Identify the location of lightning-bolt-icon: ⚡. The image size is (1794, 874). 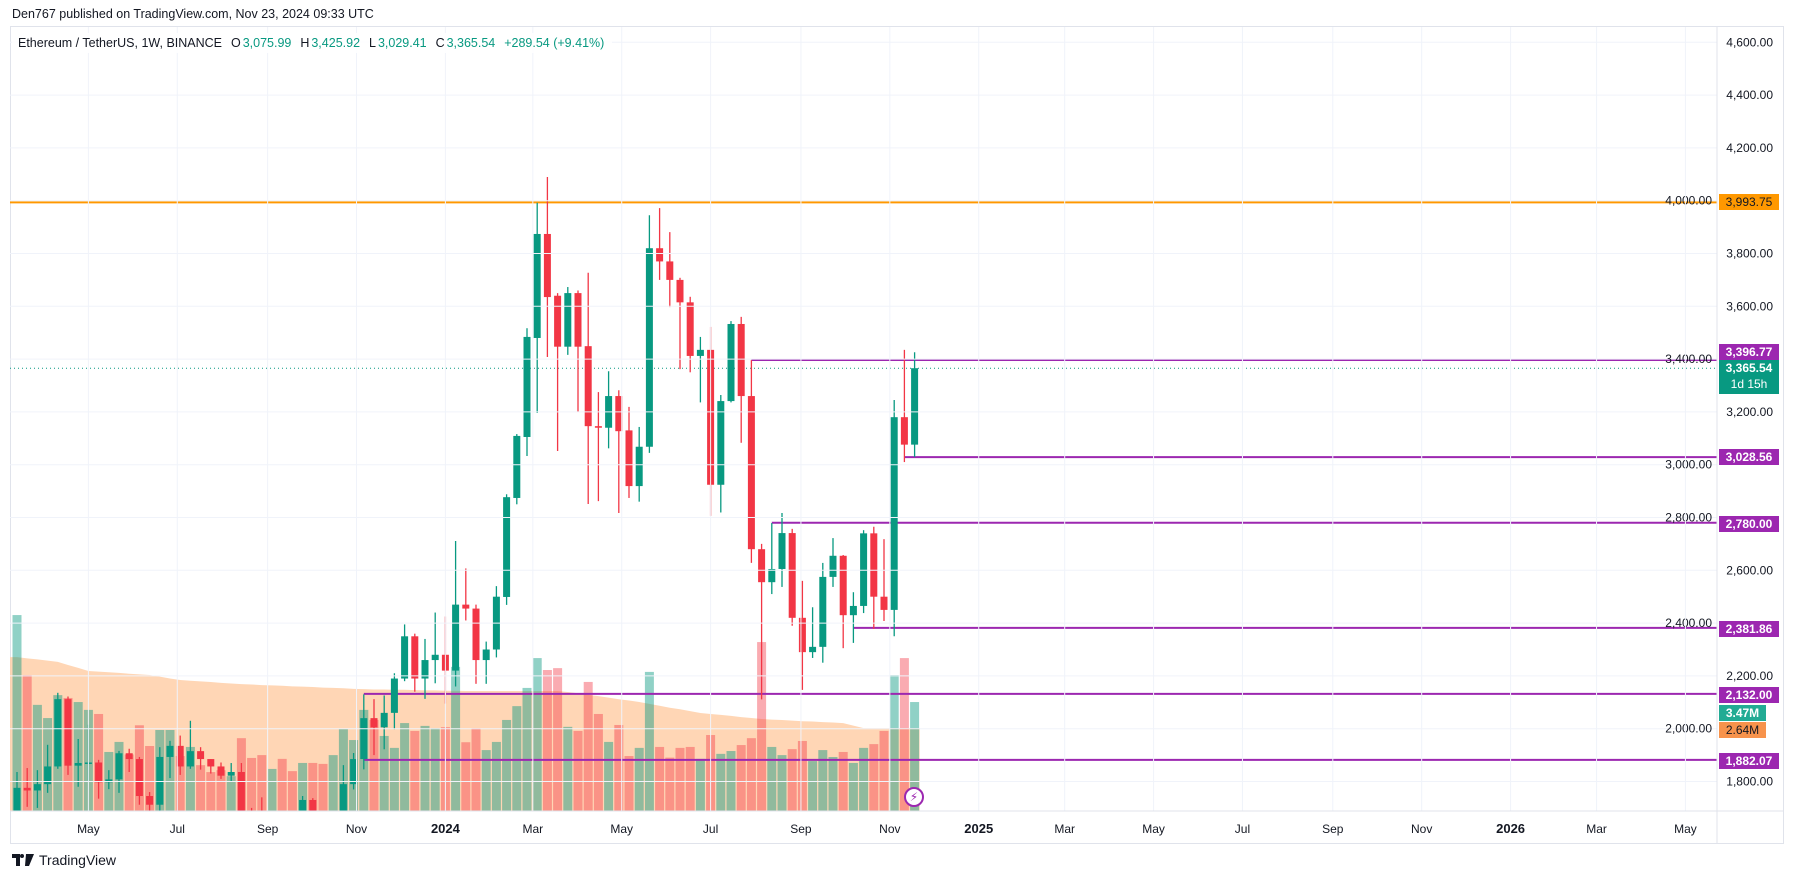
(914, 797).